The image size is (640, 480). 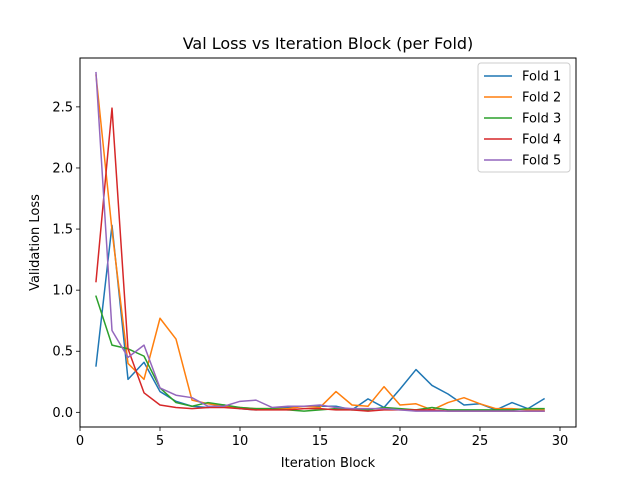 I want to click on x-tick-label: 15, so click(x=320, y=441).